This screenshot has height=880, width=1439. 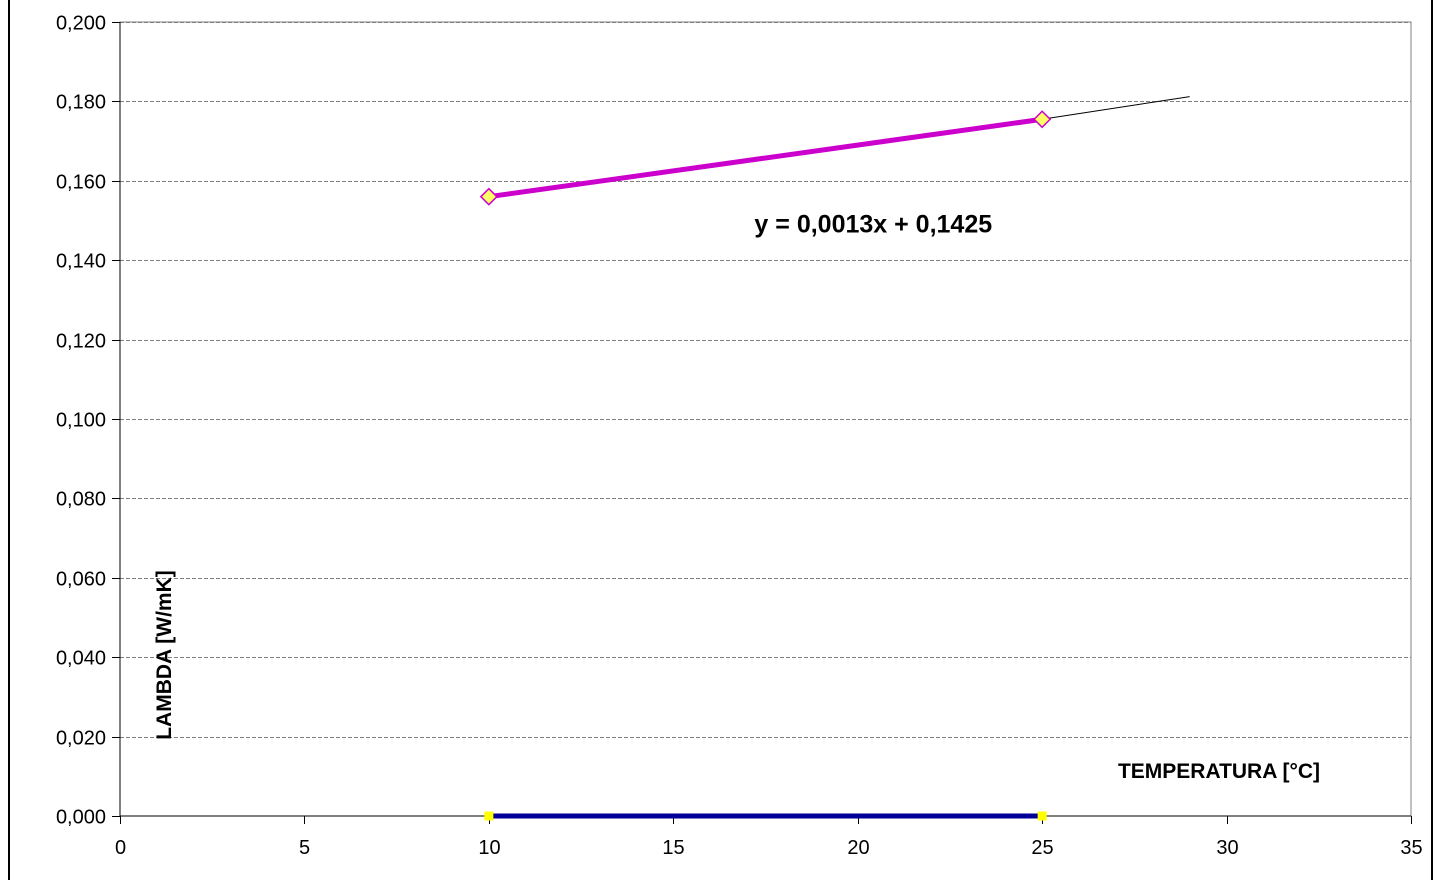 I want to click on x-tick-label: 35, so click(x=1411, y=848).